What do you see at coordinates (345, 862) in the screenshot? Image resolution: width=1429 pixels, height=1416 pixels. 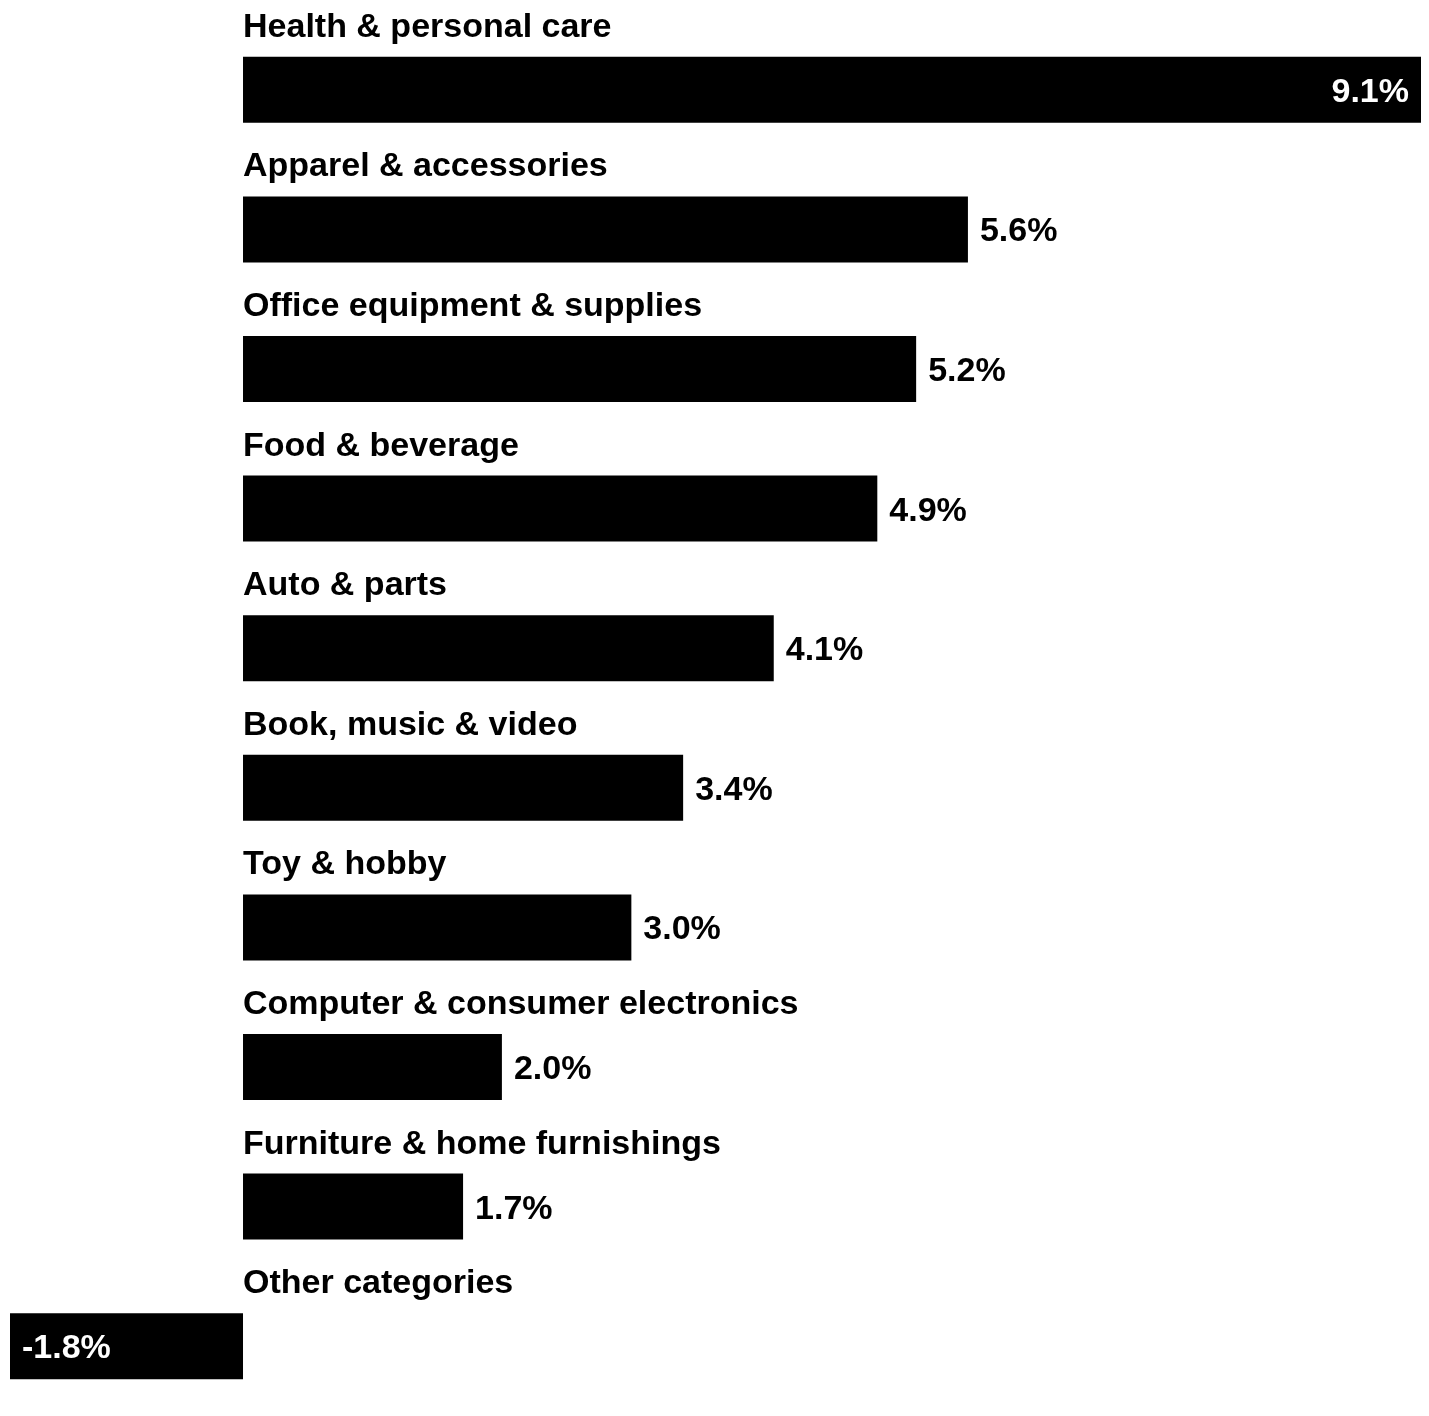 I see `y-tick-label: Toy & hobby` at bounding box center [345, 862].